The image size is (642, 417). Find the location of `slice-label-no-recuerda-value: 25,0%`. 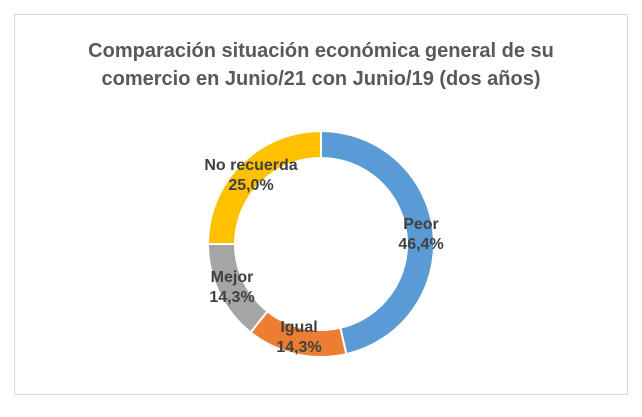

slice-label-no-recuerda-value: 25,0% is located at coordinates (250, 185).